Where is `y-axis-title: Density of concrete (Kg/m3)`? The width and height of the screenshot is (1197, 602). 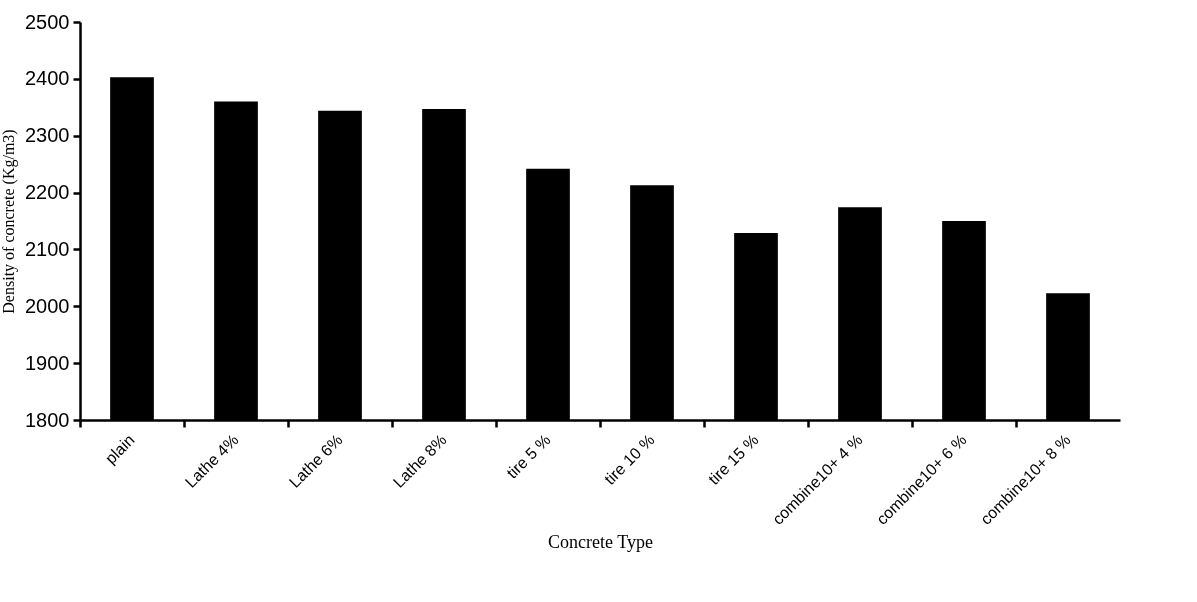 y-axis-title: Density of concrete (Kg/m3) is located at coordinates (9, 221).